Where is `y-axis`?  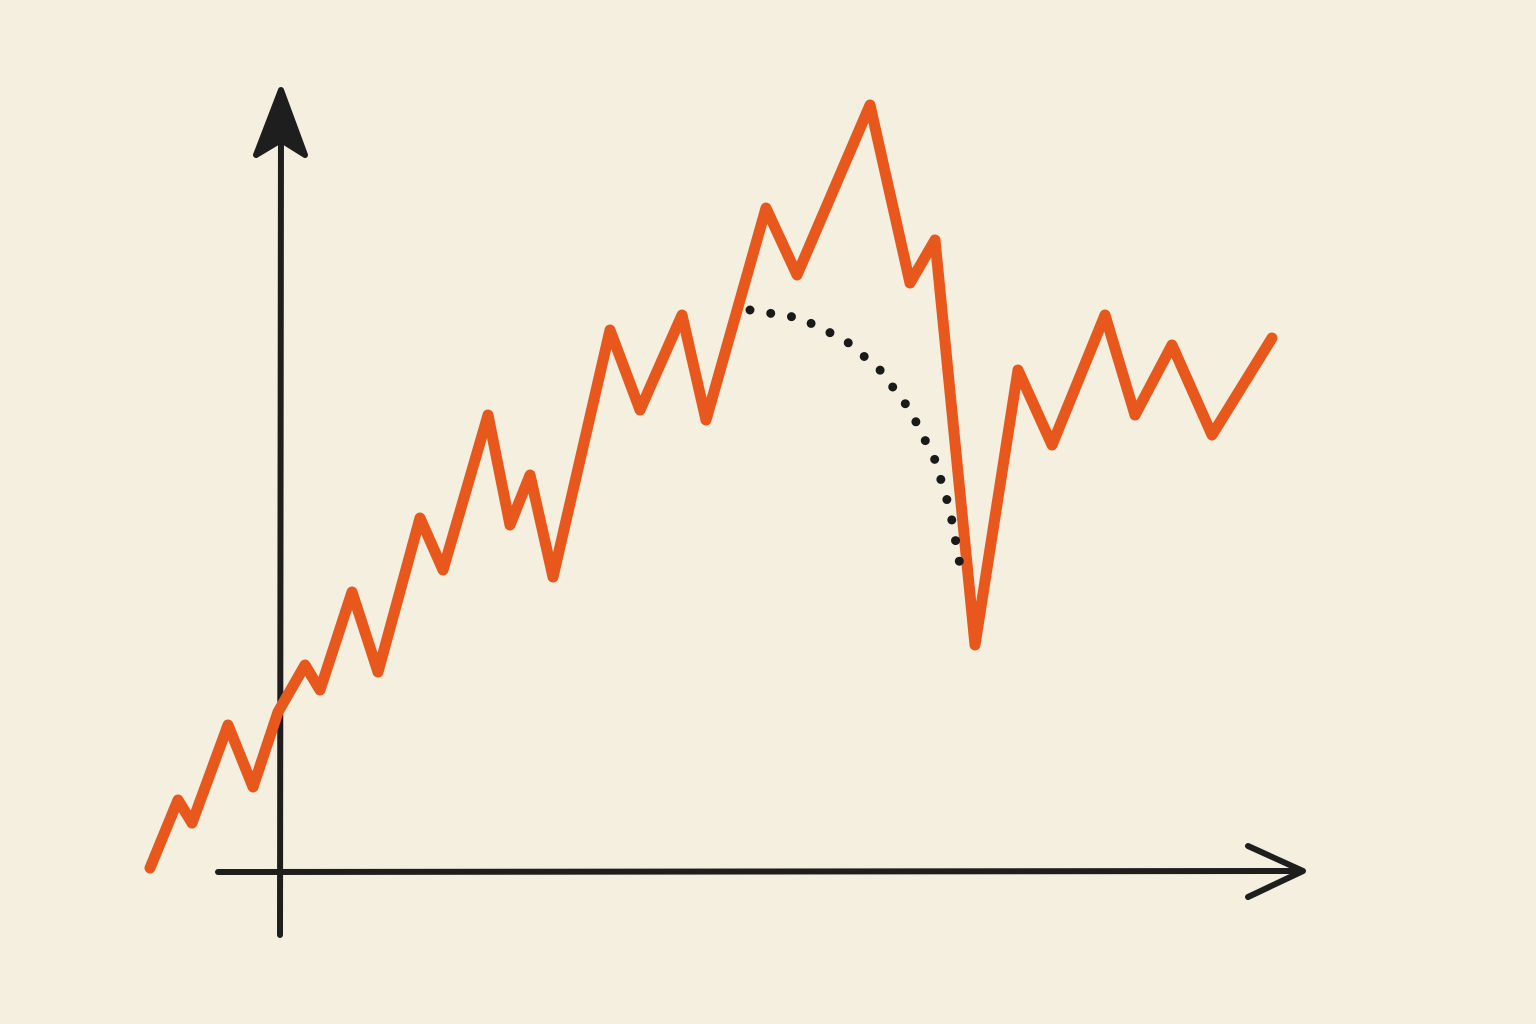 y-axis is located at coordinates (280, 527).